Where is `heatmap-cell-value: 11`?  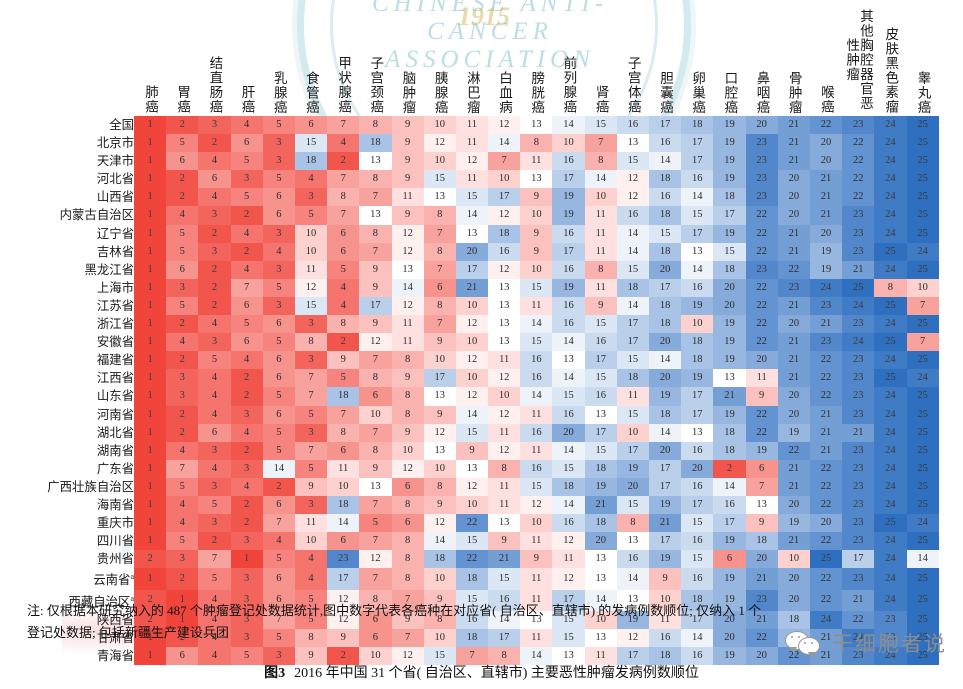 heatmap-cell-value: 11 is located at coordinates (472, 124).